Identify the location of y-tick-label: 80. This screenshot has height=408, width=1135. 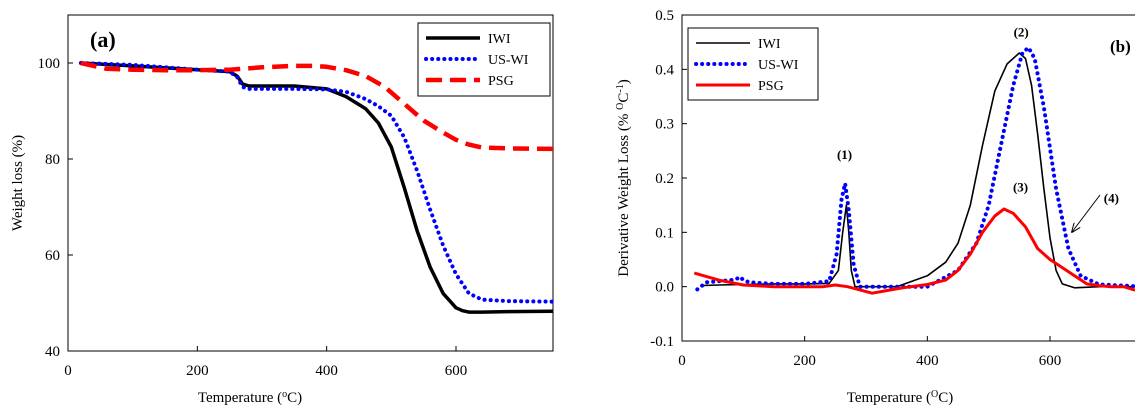
(52, 160).